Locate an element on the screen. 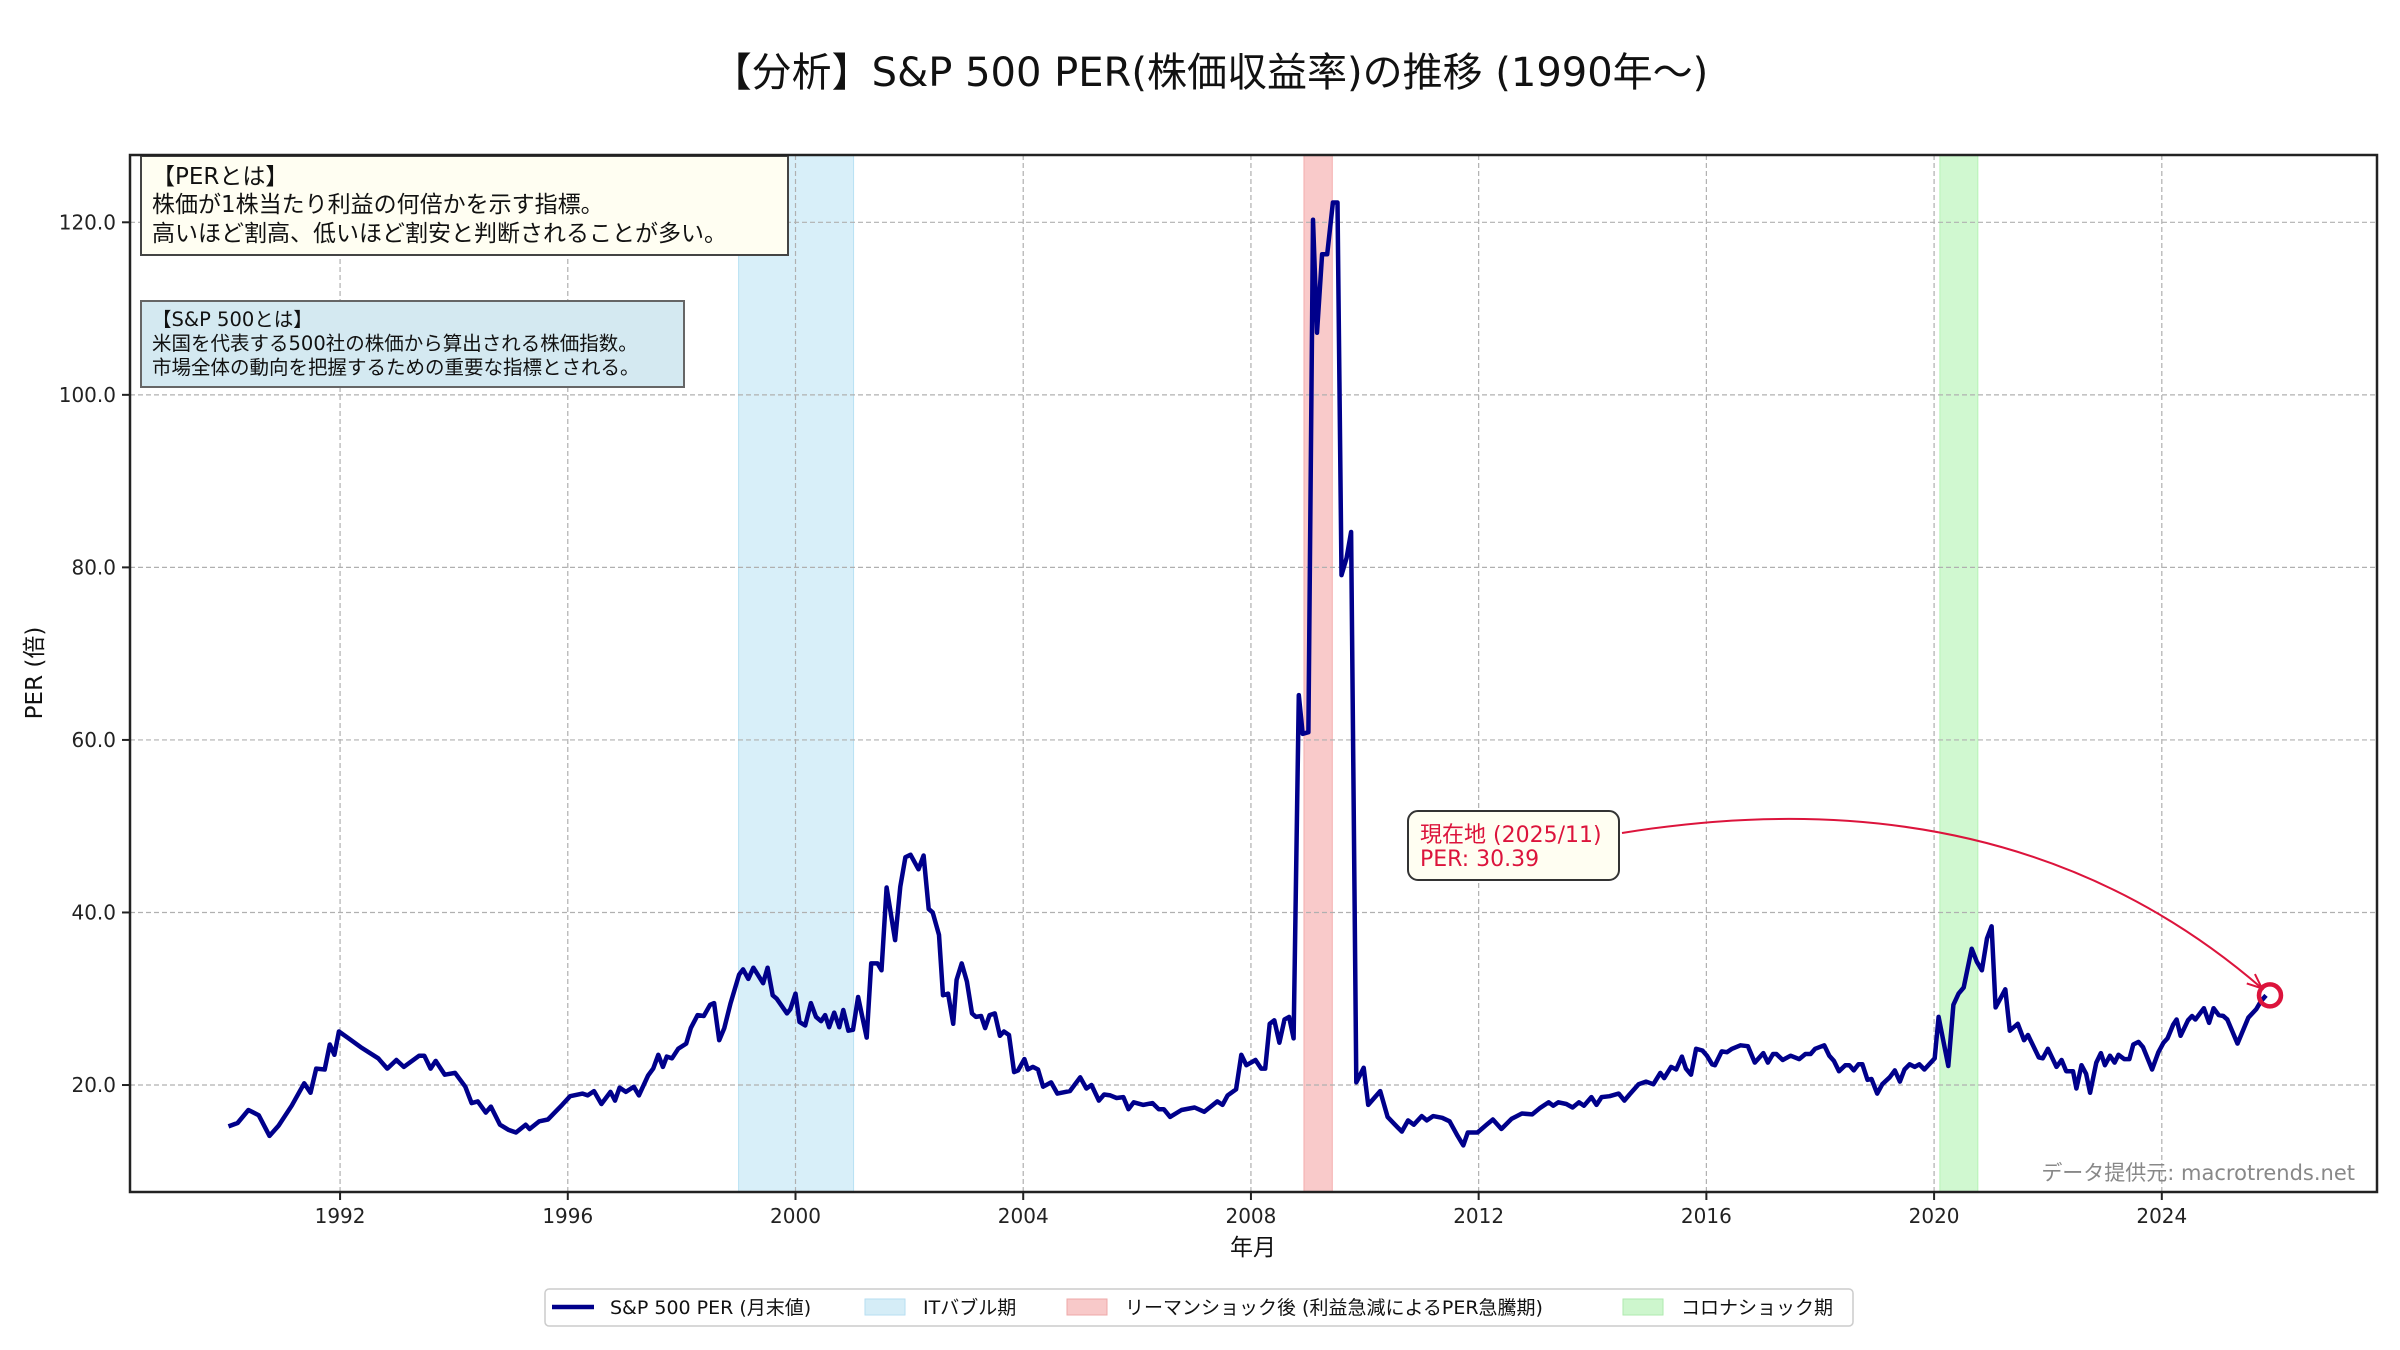 This screenshot has width=2400, height=1350. annotation-line2: PER: 30.39 is located at coordinates (1479, 859).